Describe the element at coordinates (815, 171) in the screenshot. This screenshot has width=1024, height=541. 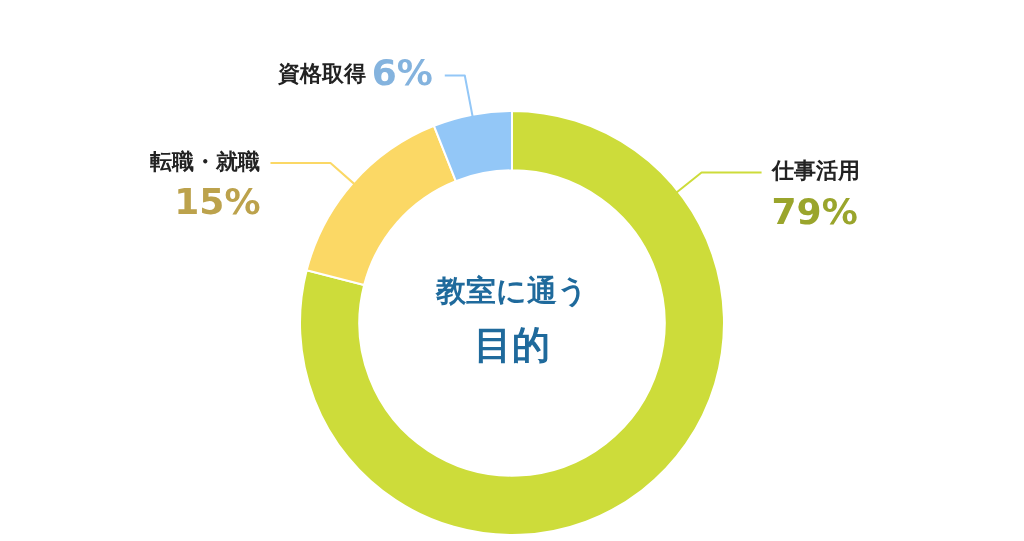
I see `slice-label: 仕事活用` at that location.